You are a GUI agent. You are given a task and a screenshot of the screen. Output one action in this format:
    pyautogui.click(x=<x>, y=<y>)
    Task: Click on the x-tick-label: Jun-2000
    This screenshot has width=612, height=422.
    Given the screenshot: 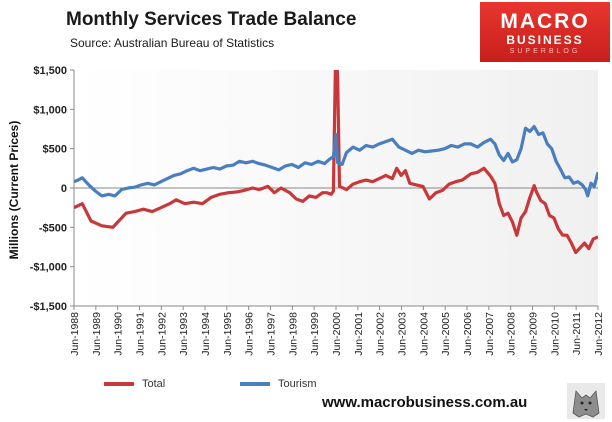 What is the action you would take?
    pyautogui.click(x=337, y=334)
    